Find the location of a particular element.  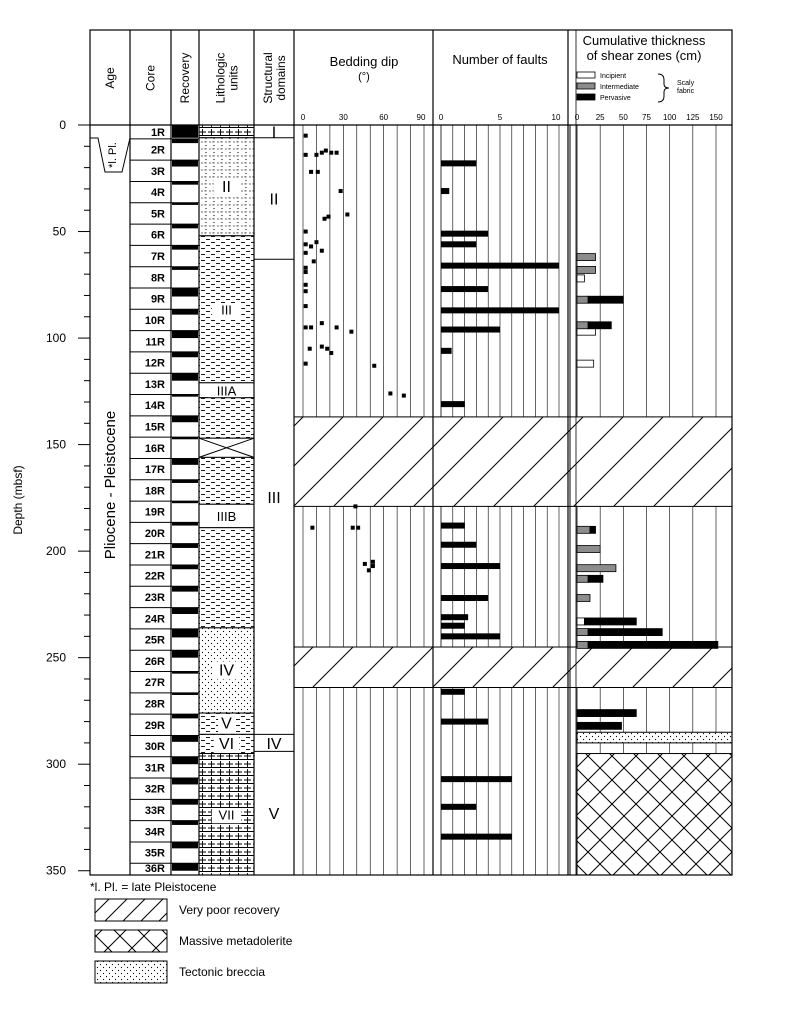

lithologic-unit is located at coordinates (226, 578).